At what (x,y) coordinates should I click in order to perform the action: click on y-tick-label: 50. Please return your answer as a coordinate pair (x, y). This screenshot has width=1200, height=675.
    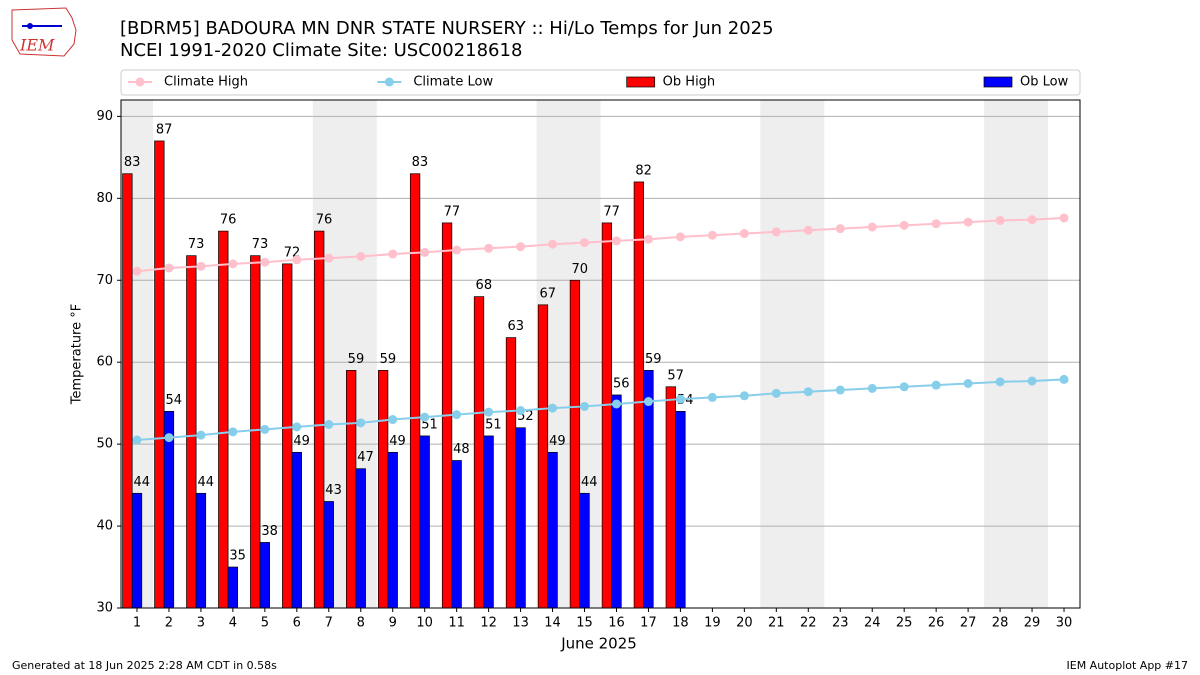
    Looking at the image, I should click on (104, 444).